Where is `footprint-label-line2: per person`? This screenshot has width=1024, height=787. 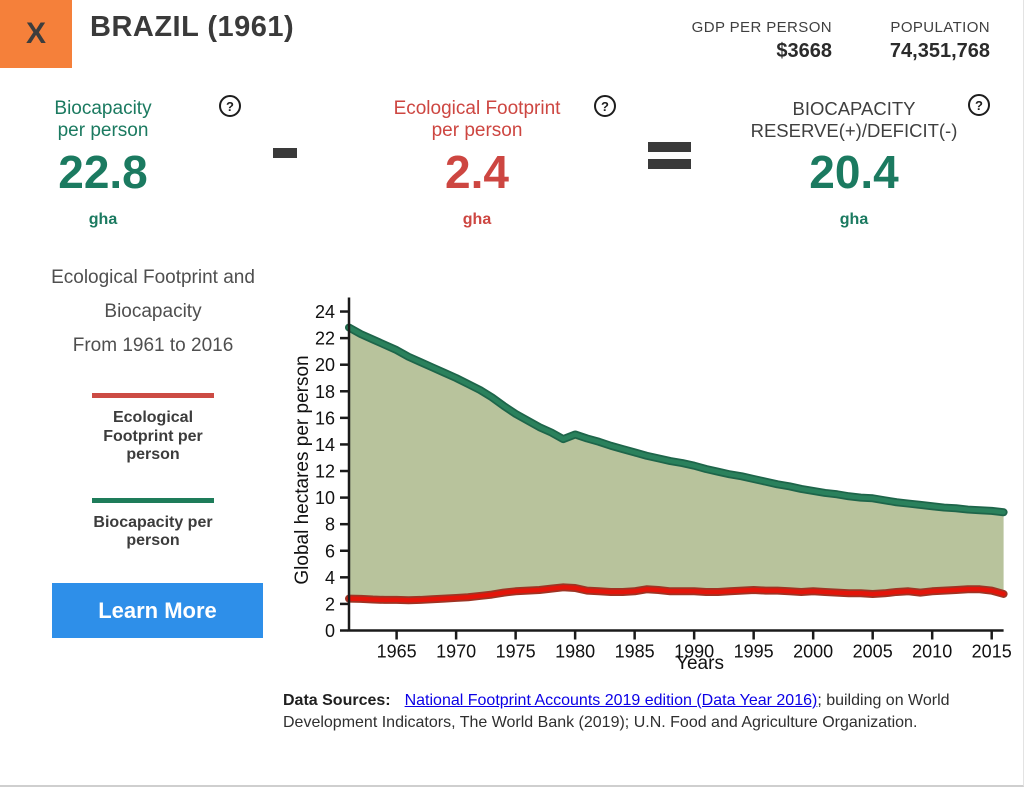
footprint-label-line2: per person is located at coordinates (477, 130).